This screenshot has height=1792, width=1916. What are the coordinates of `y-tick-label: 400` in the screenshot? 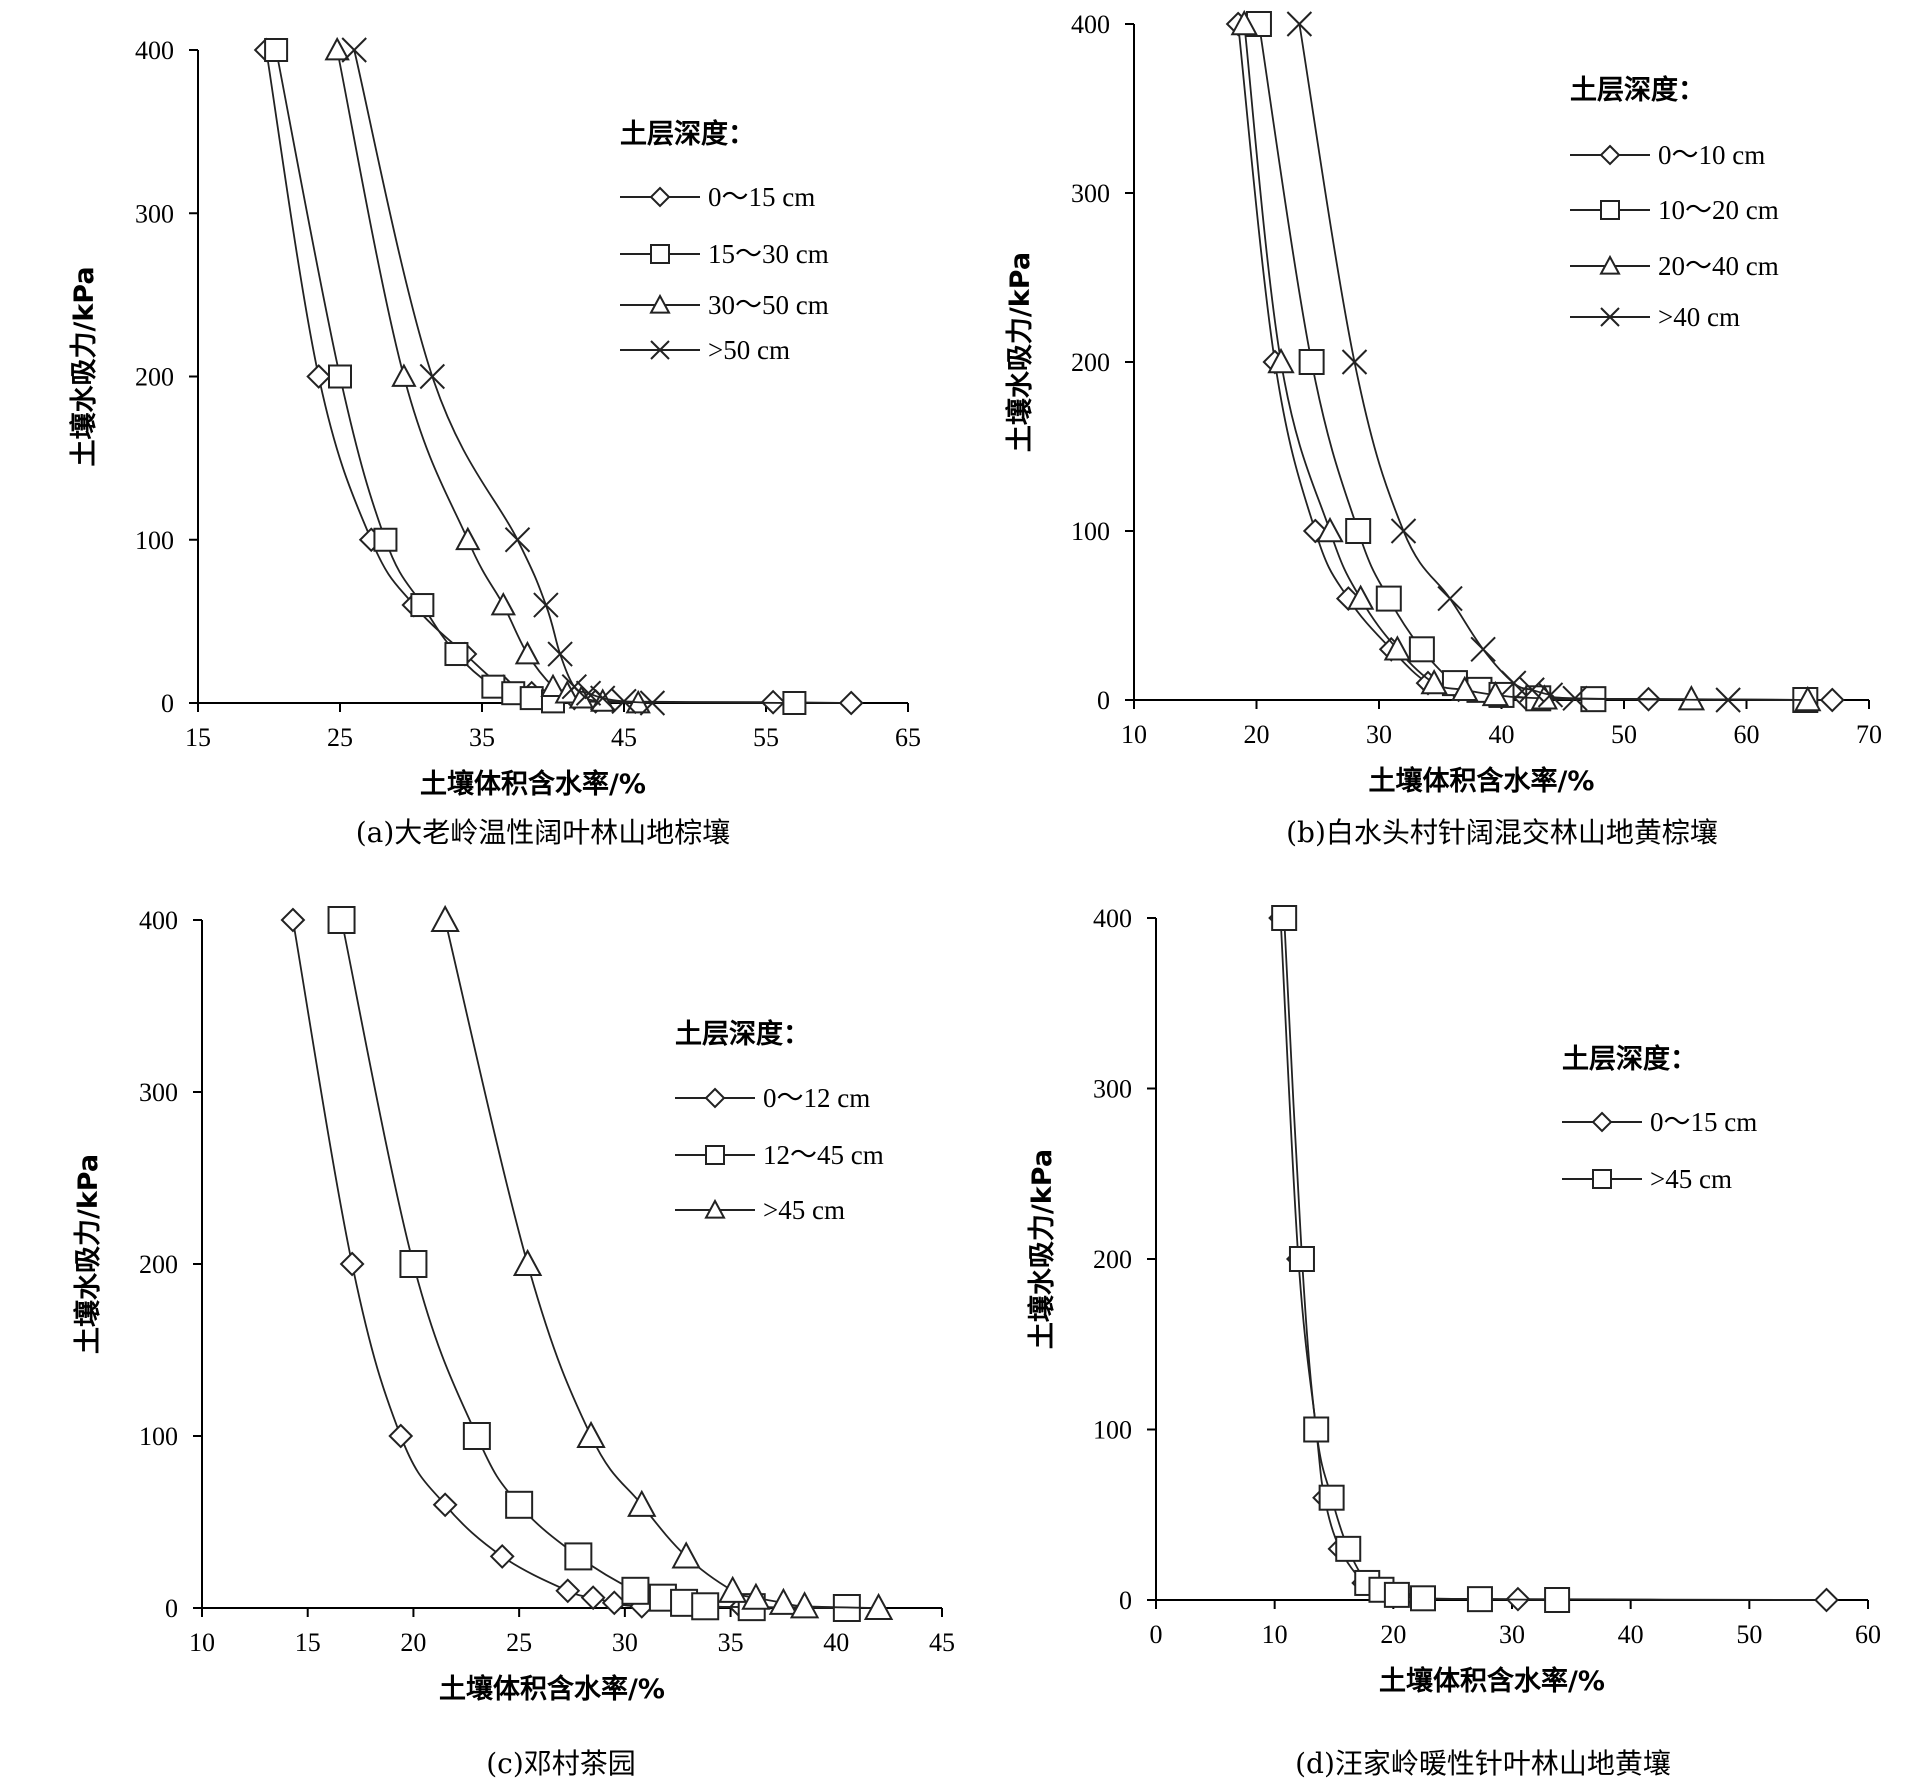 It's located at (154, 50).